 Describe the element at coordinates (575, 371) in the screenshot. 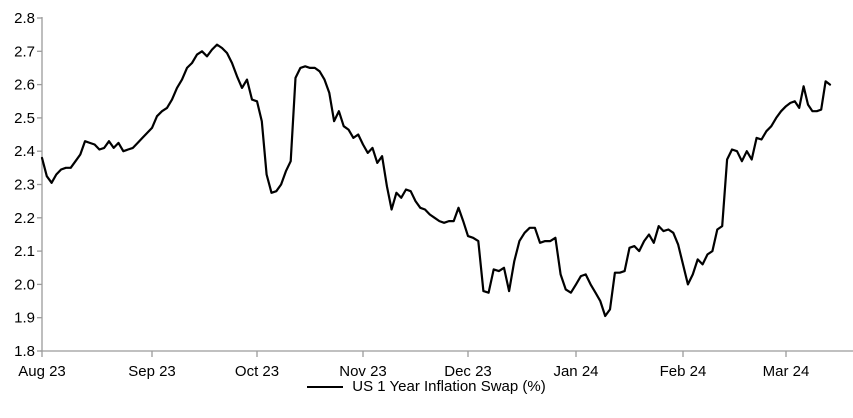

I see `x-axis-tick-label: Jan 24` at that location.